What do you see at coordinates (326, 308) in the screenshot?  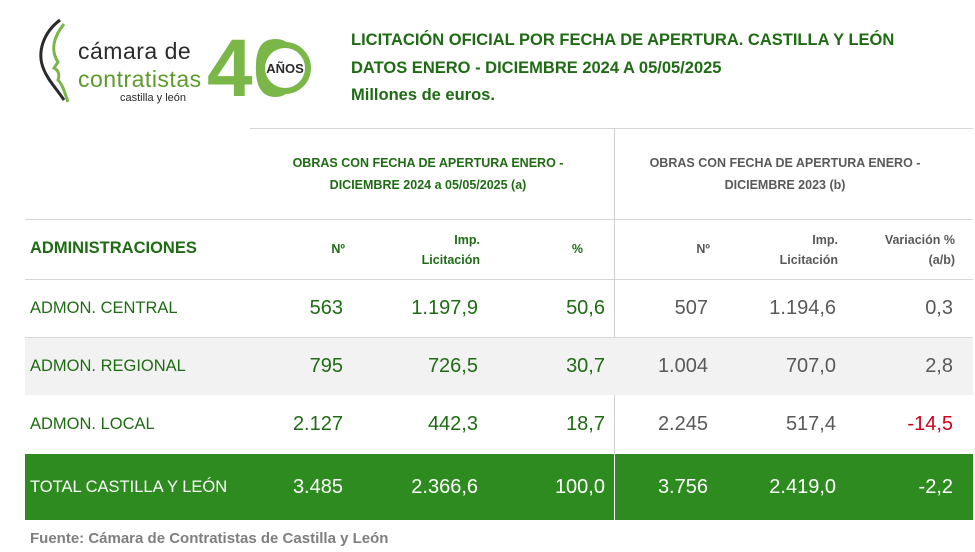 I see `cell-num-a: 563` at bounding box center [326, 308].